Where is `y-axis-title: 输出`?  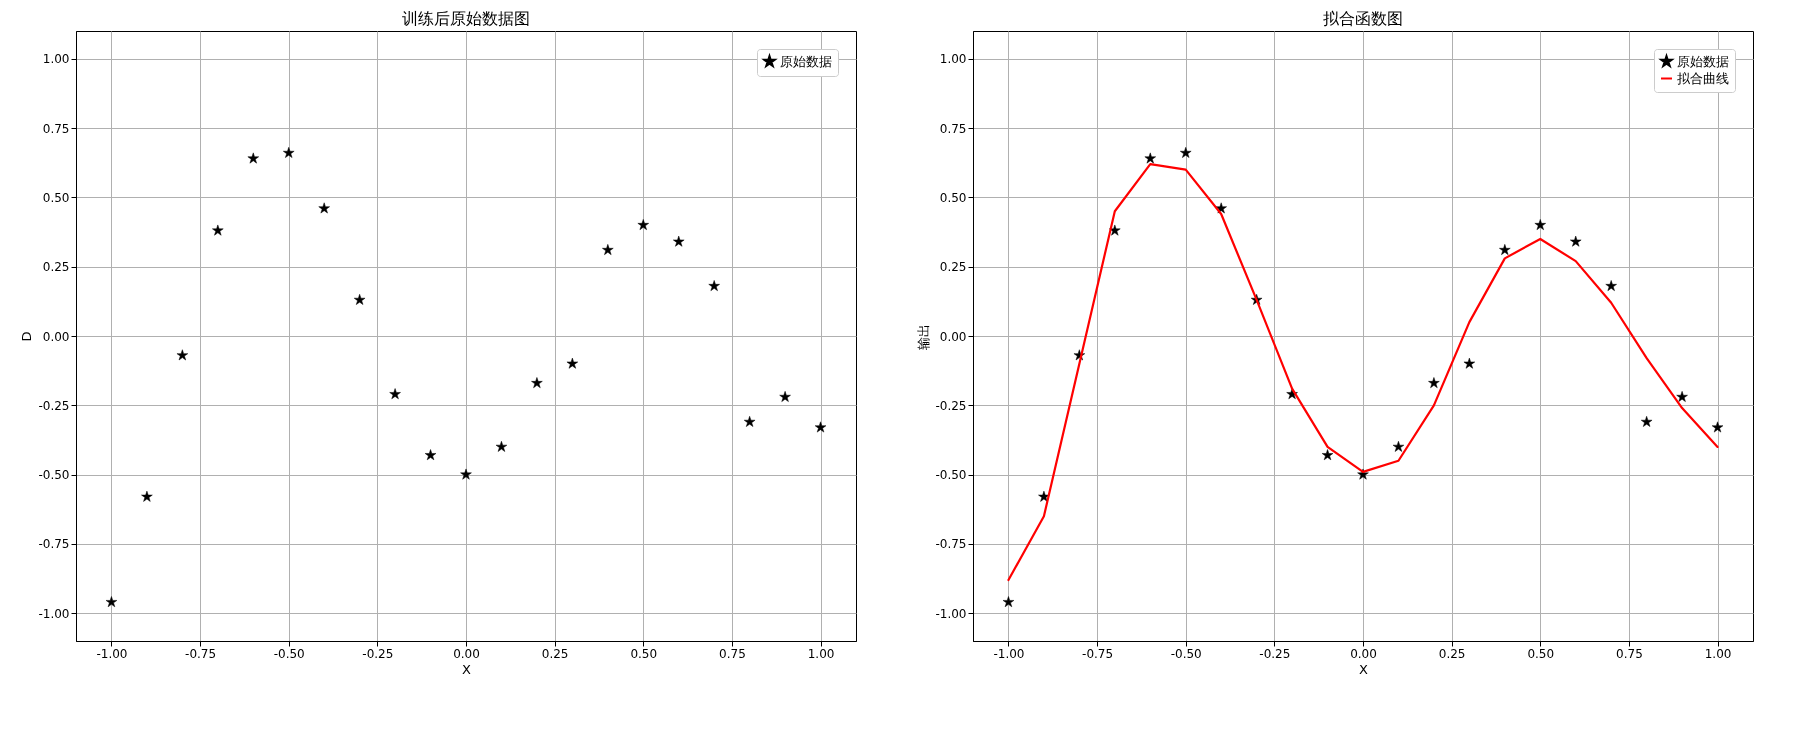 y-axis-title: 输出 is located at coordinates (924, 336).